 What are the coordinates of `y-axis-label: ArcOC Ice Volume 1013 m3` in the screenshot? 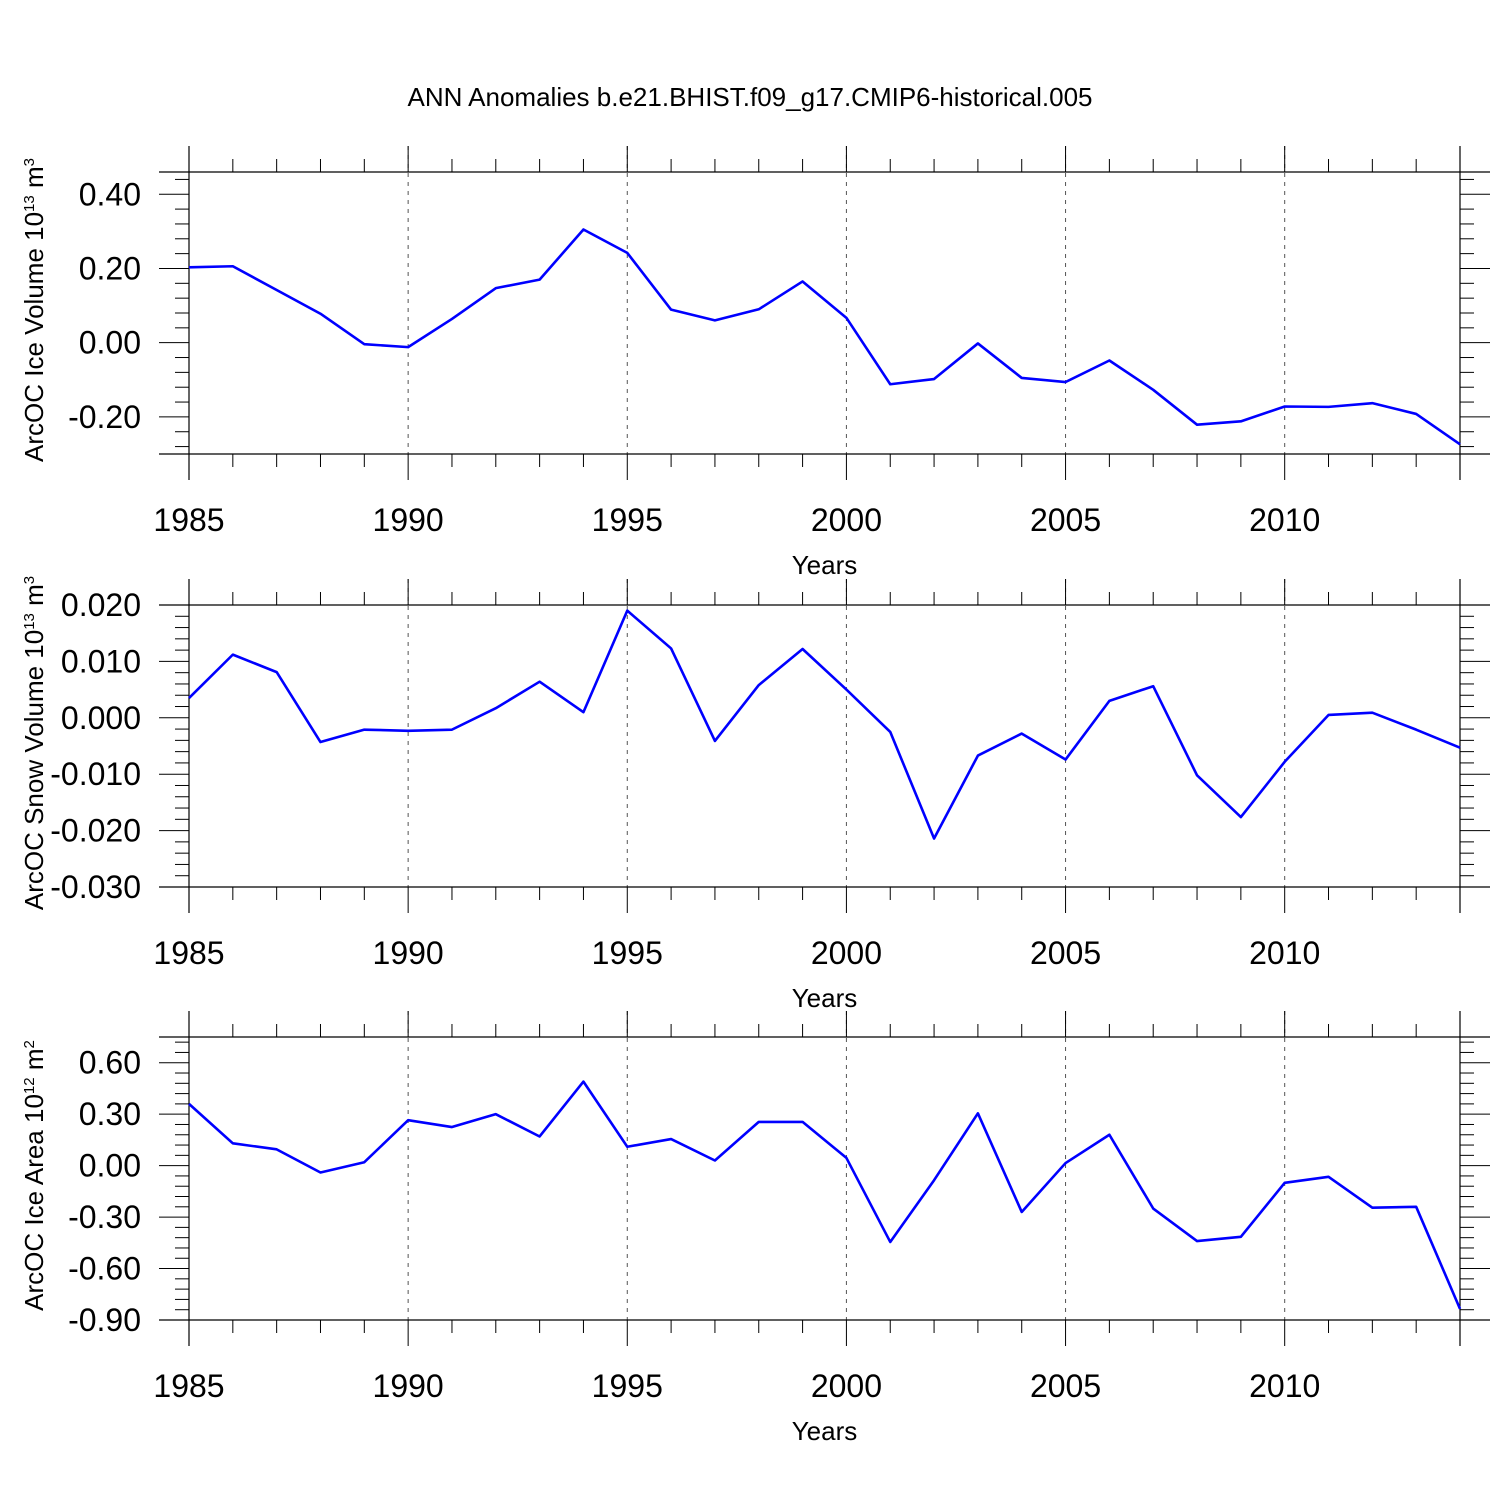 It's located at (34, 310).